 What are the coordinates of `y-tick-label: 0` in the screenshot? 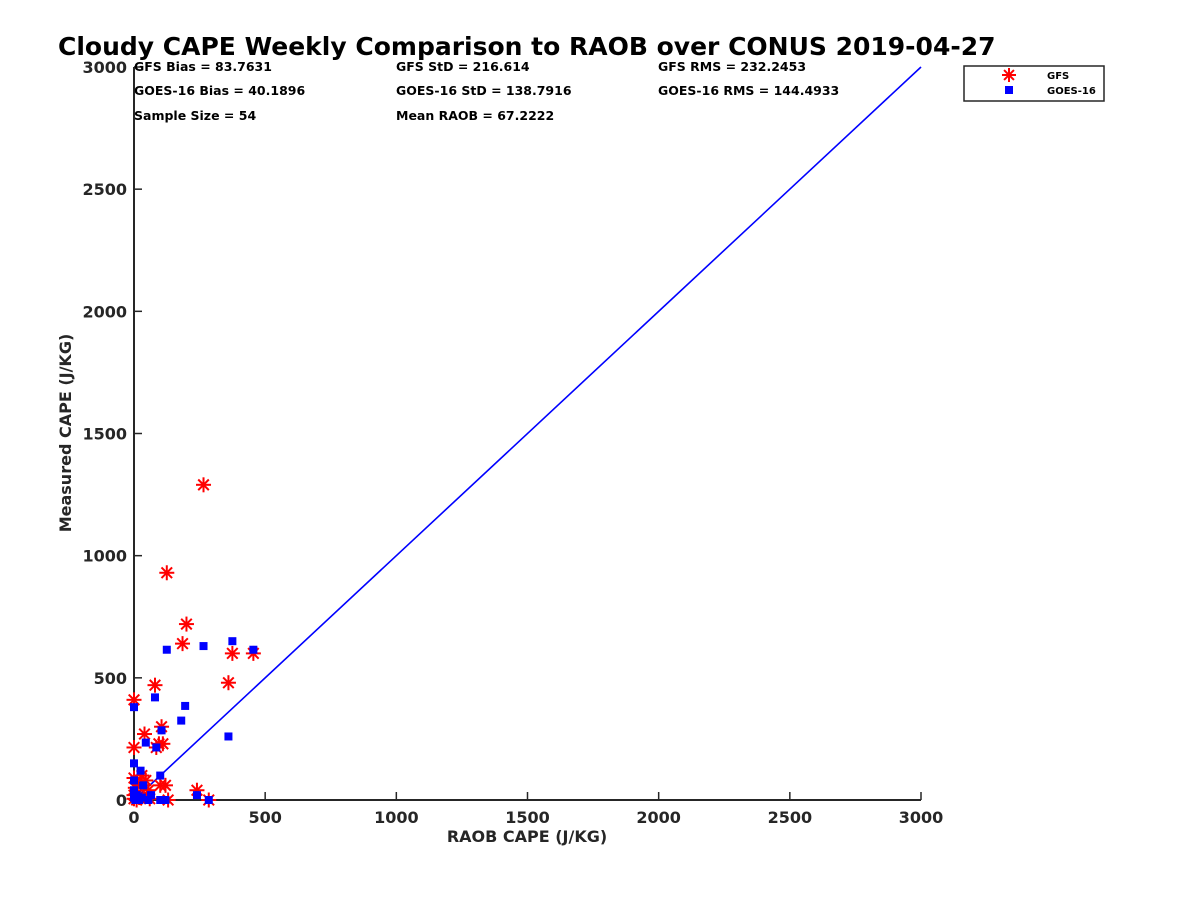 It's located at (121, 800).